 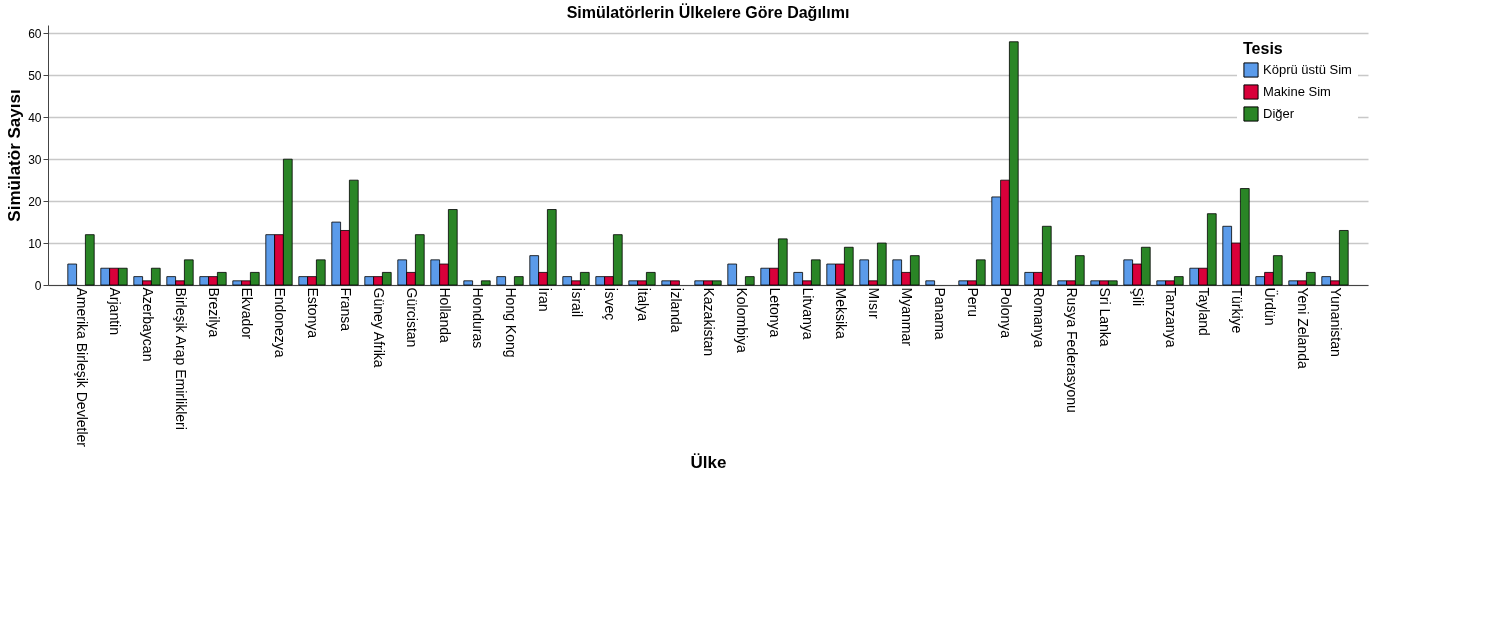 What do you see at coordinates (35, 75) in the screenshot?
I see `y-tick-label: 50` at bounding box center [35, 75].